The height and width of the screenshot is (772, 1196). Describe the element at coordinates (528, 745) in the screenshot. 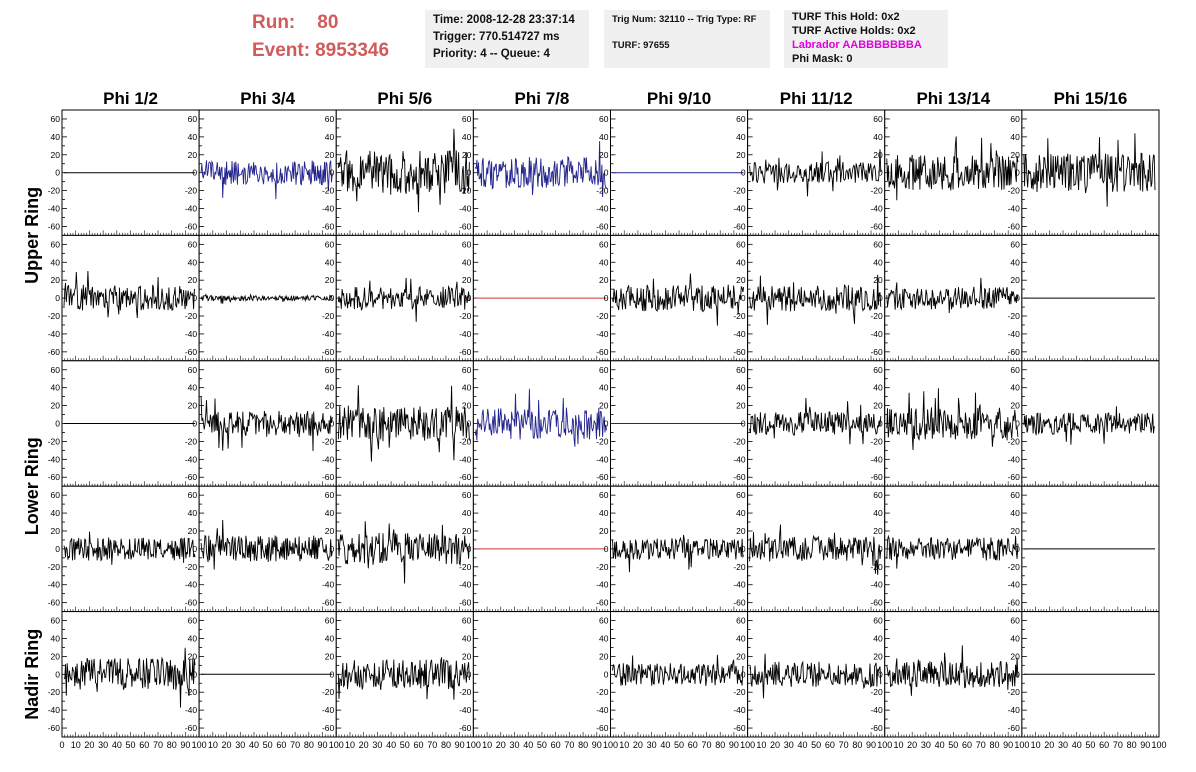

I see `x-tick-label: 40` at that location.